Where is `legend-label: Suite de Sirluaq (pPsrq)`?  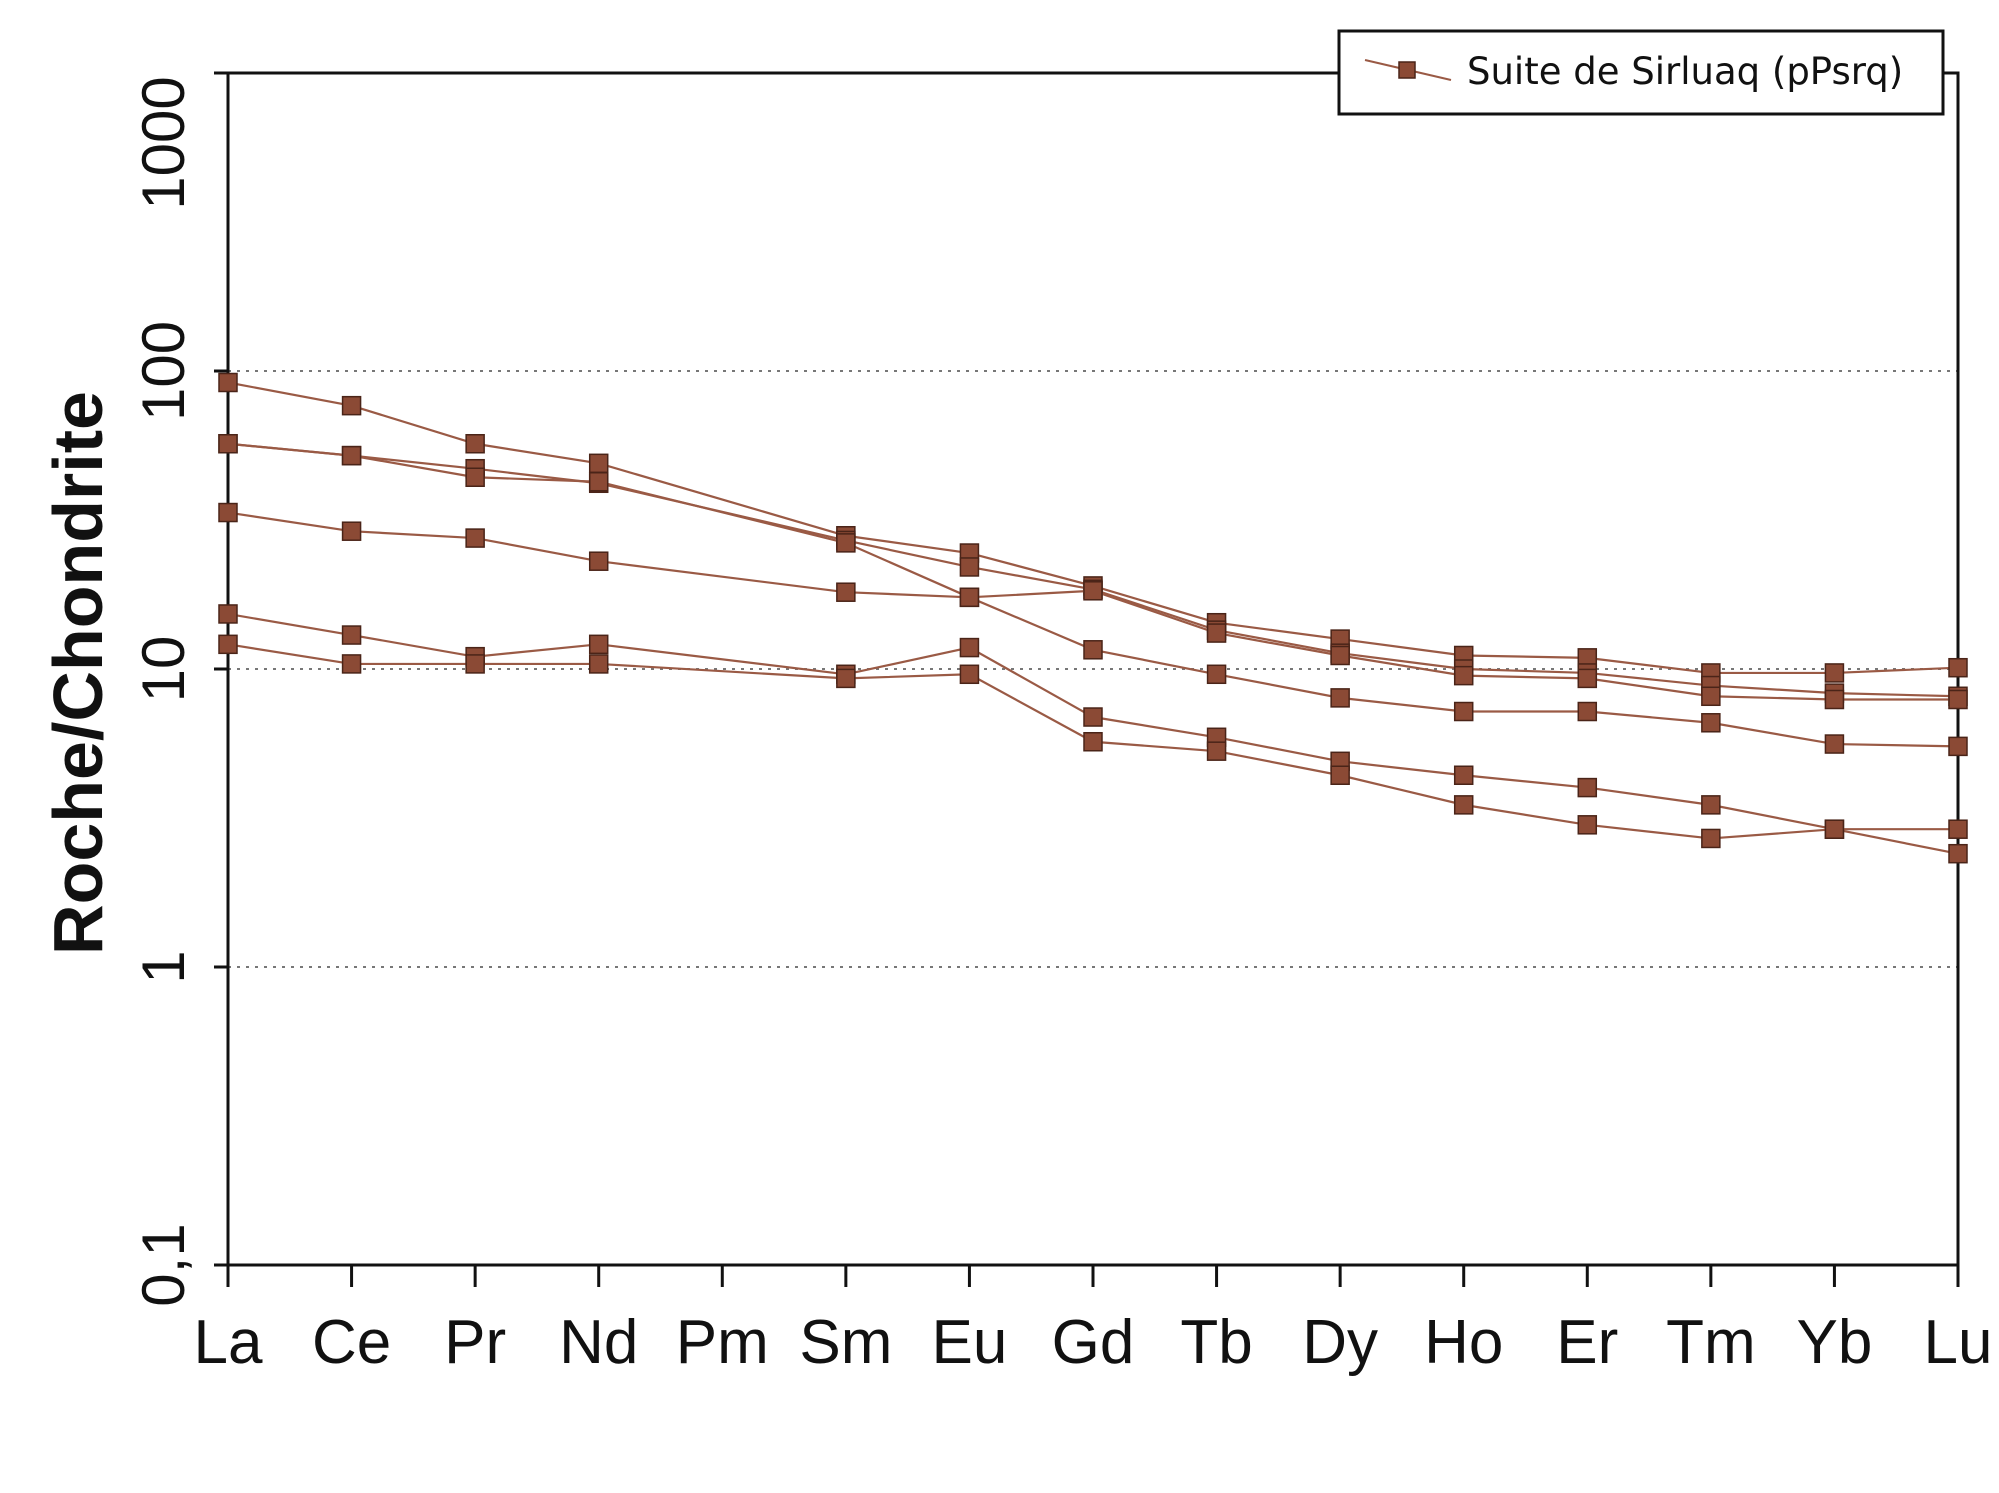
legend-label: Suite de Sirluaq (pPsrq) is located at coordinates (1685, 71).